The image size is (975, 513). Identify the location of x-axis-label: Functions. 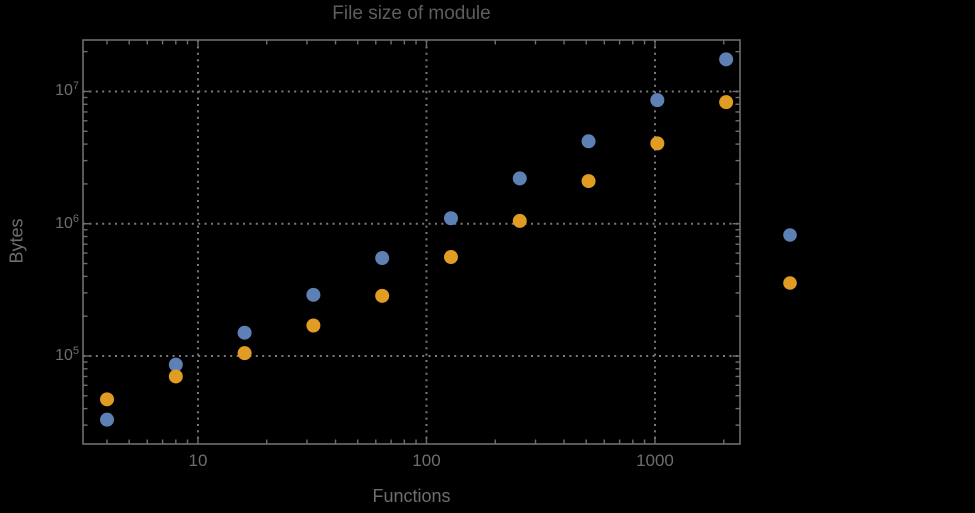
(411, 496).